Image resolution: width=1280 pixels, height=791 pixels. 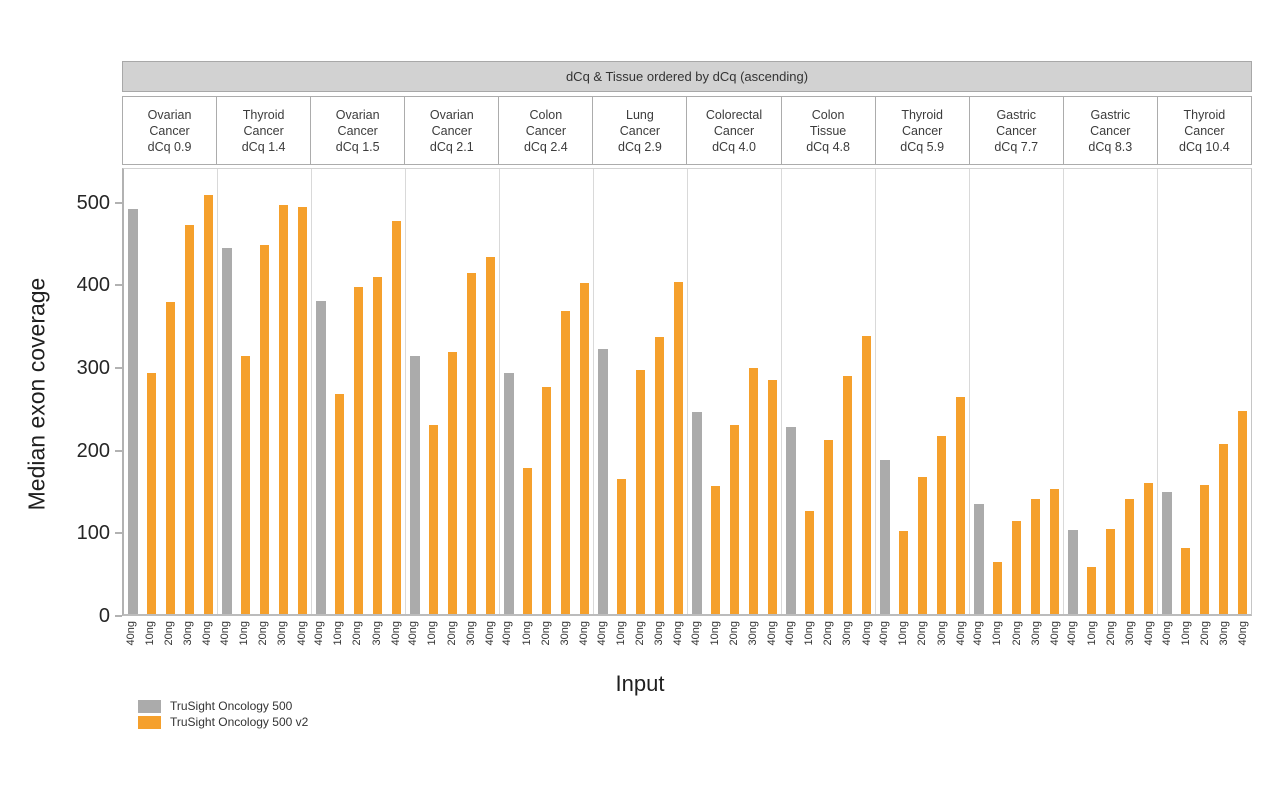 I want to click on legend-label: TruSight Oncology 500 v2, so click(x=239, y=722).